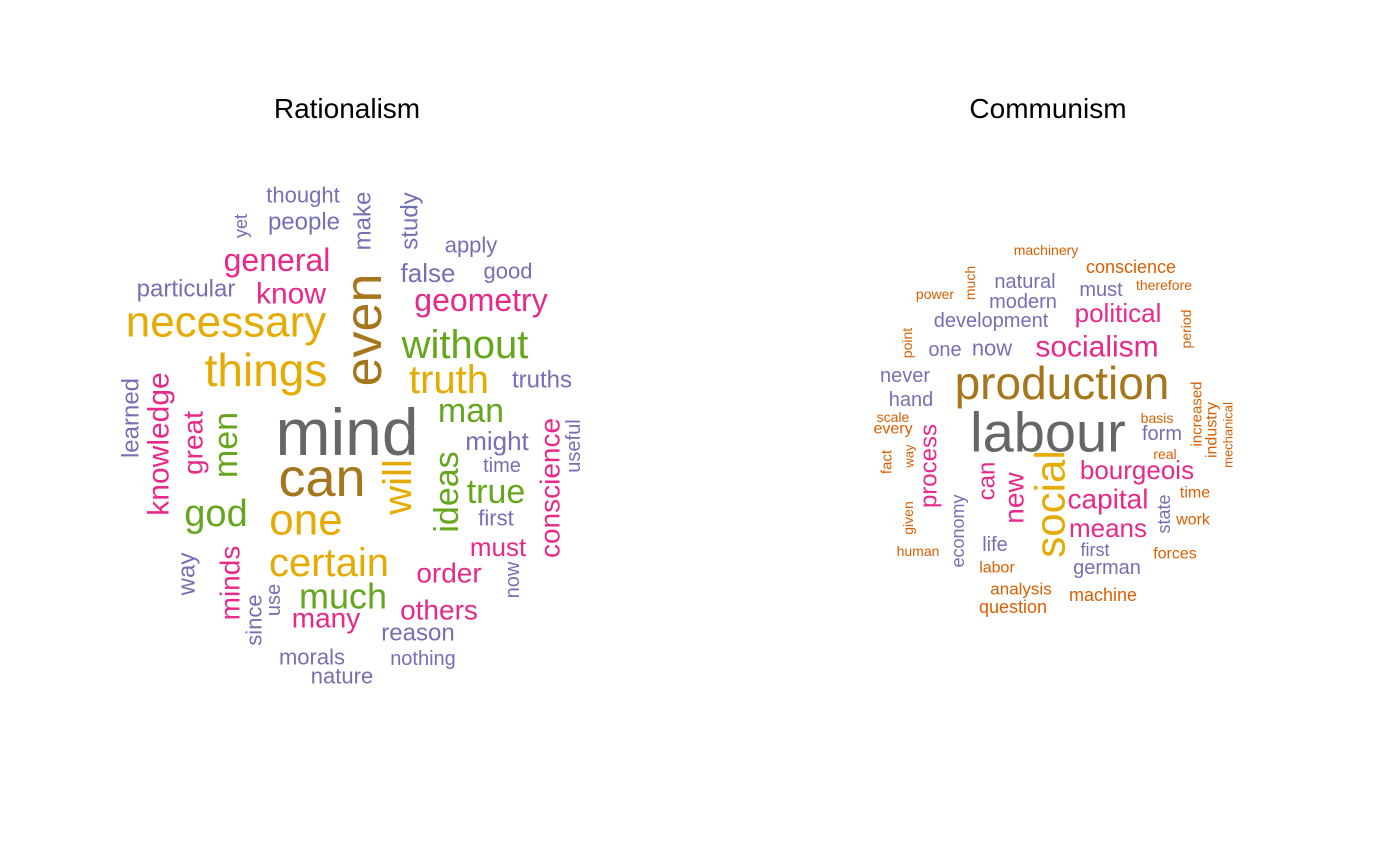  Describe the element at coordinates (230, 583) in the screenshot. I see `word-minds: minds` at that location.